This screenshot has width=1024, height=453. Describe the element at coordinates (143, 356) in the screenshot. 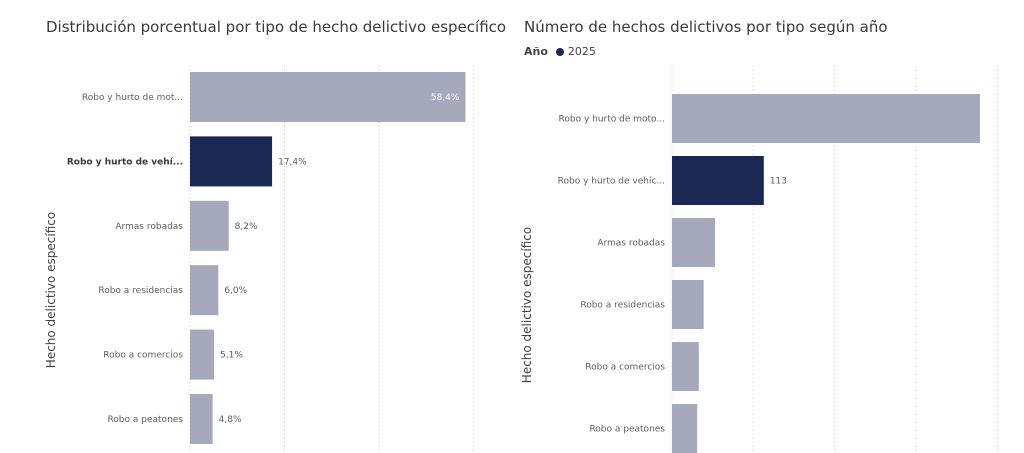

I see `category-label-0-4: Robo a comercios` at that location.